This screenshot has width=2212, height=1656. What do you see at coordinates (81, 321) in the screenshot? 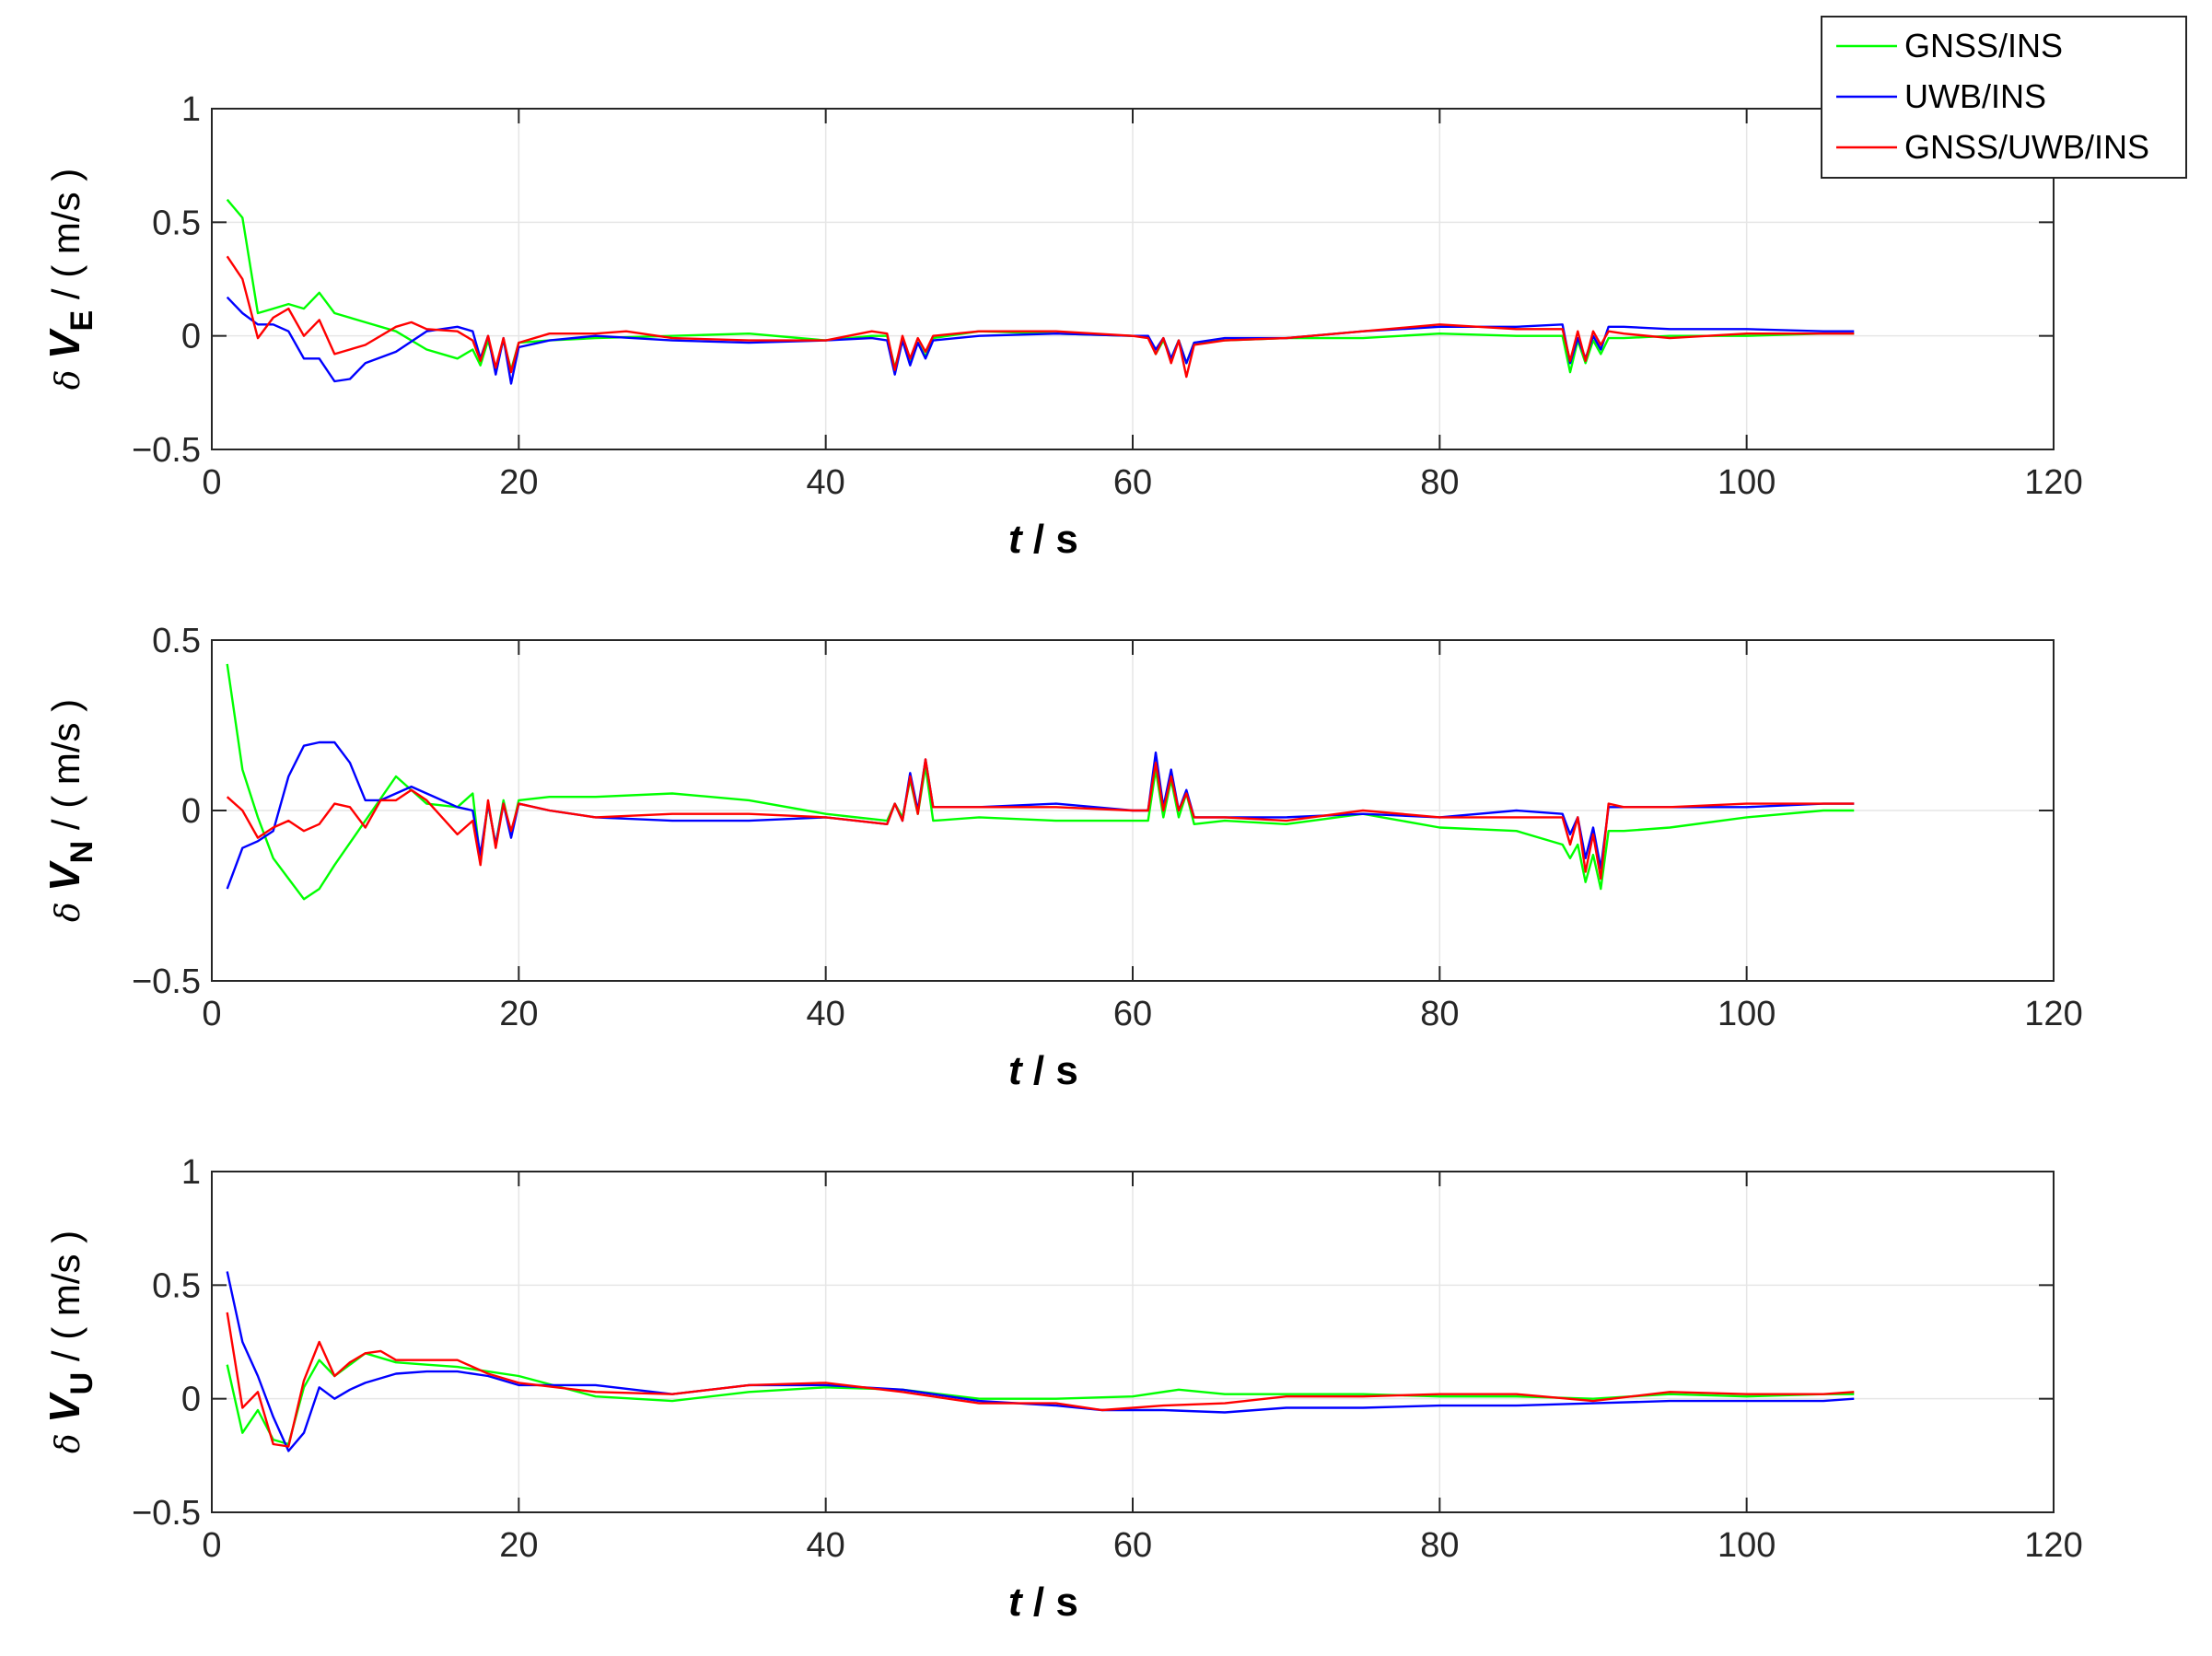
I see `y-axis-label-sub: E` at bounding box center [81, 321].